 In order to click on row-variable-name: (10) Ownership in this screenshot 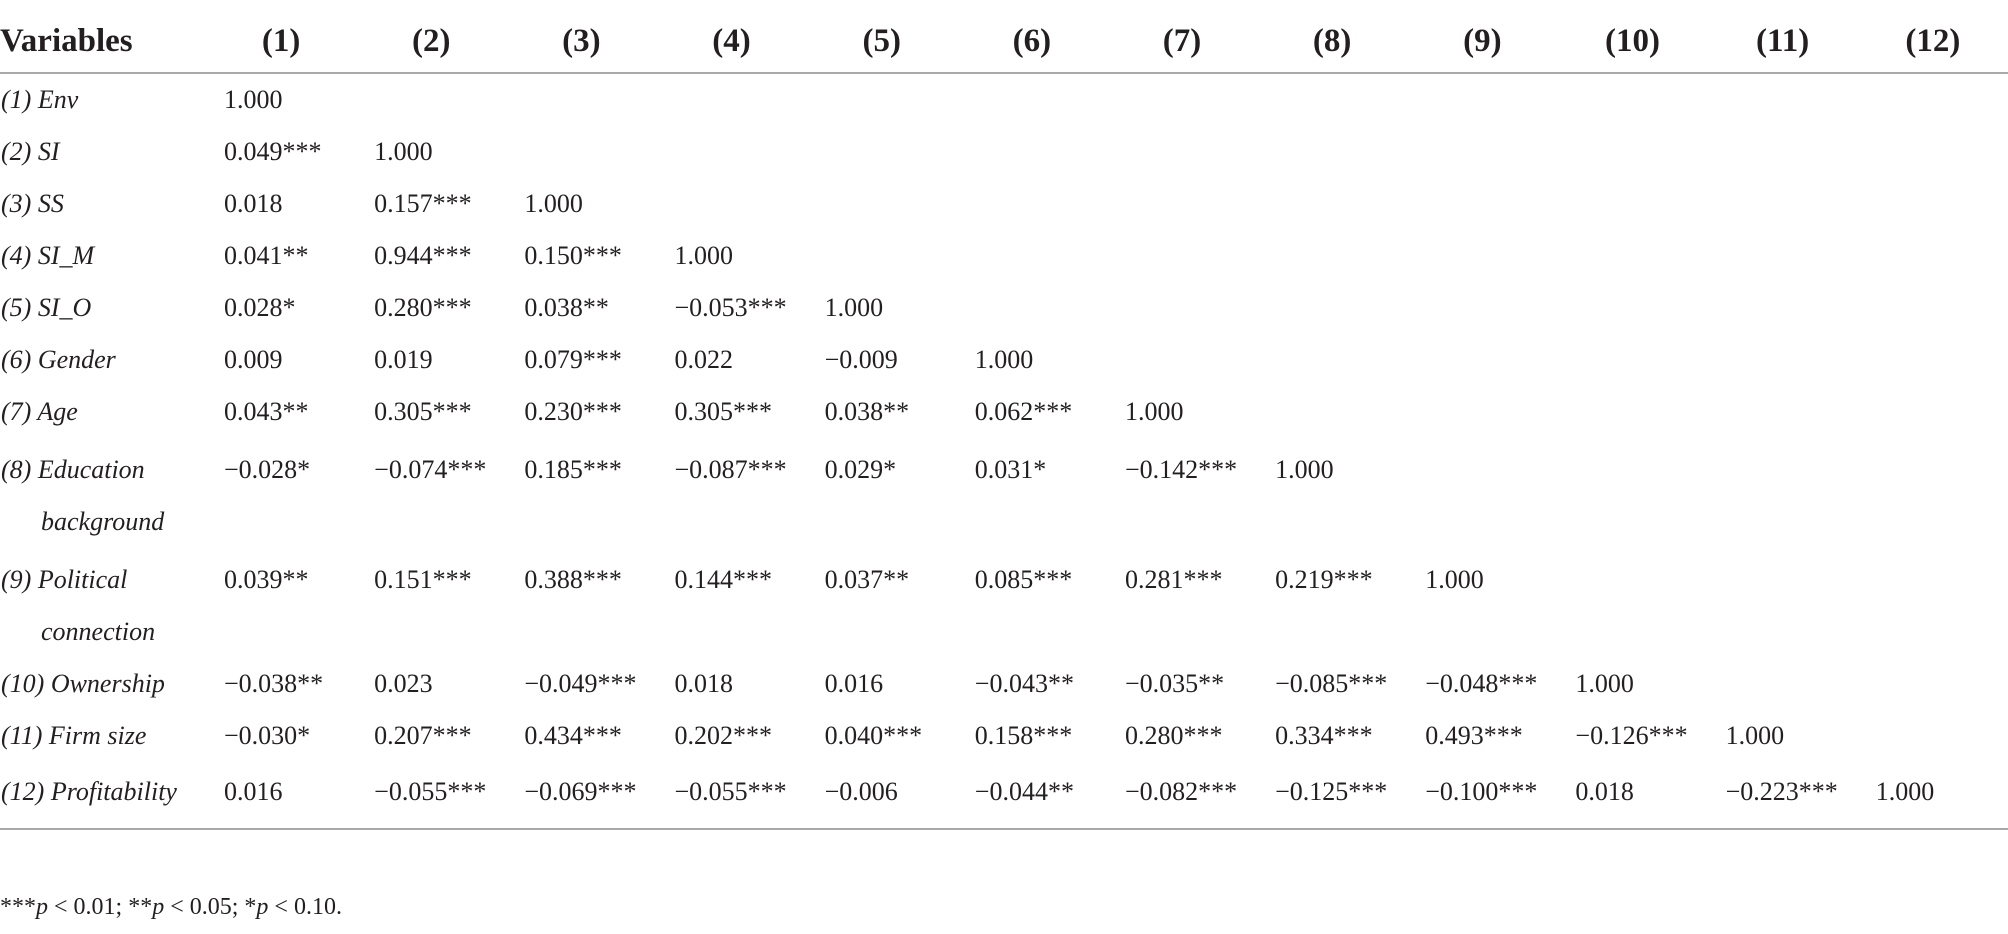, I will do `click(83, 683)`.